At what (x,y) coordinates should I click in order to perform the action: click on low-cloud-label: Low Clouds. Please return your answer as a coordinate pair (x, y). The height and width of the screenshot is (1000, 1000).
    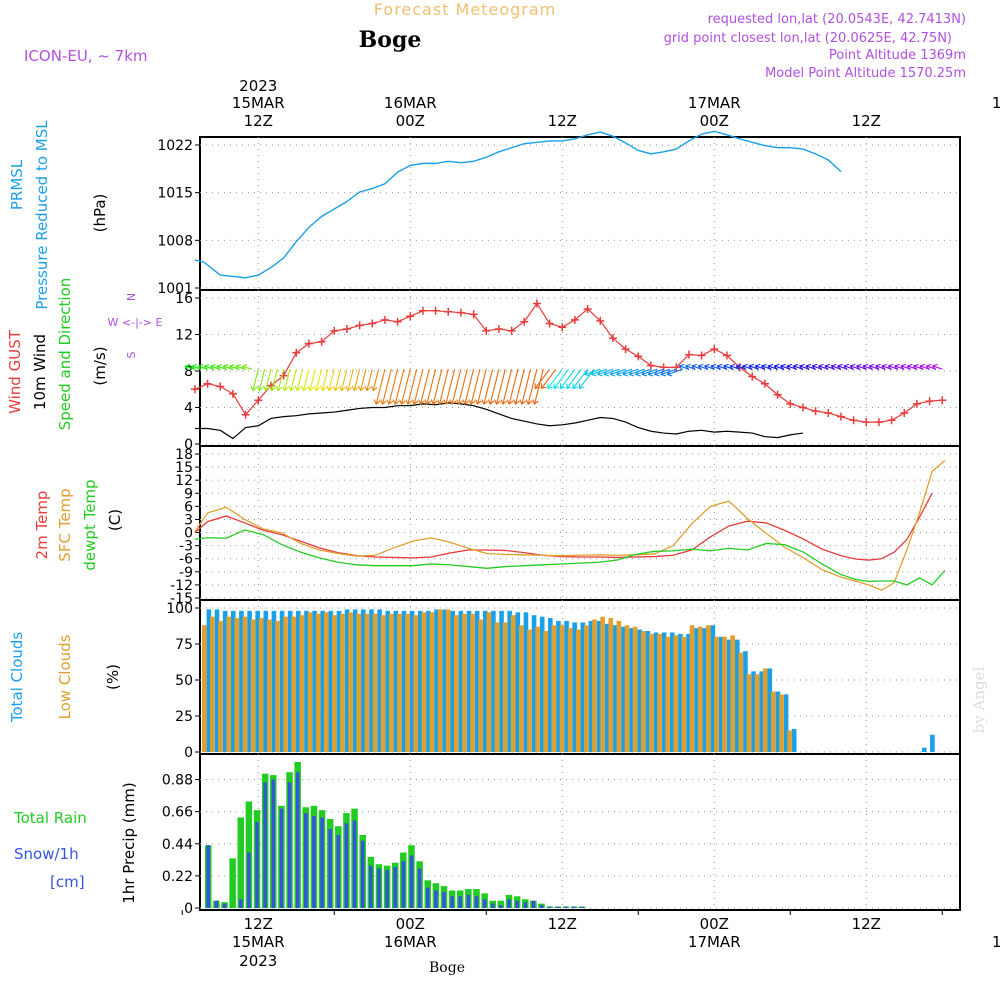
    Looking at the image, I should click on (65, 676).